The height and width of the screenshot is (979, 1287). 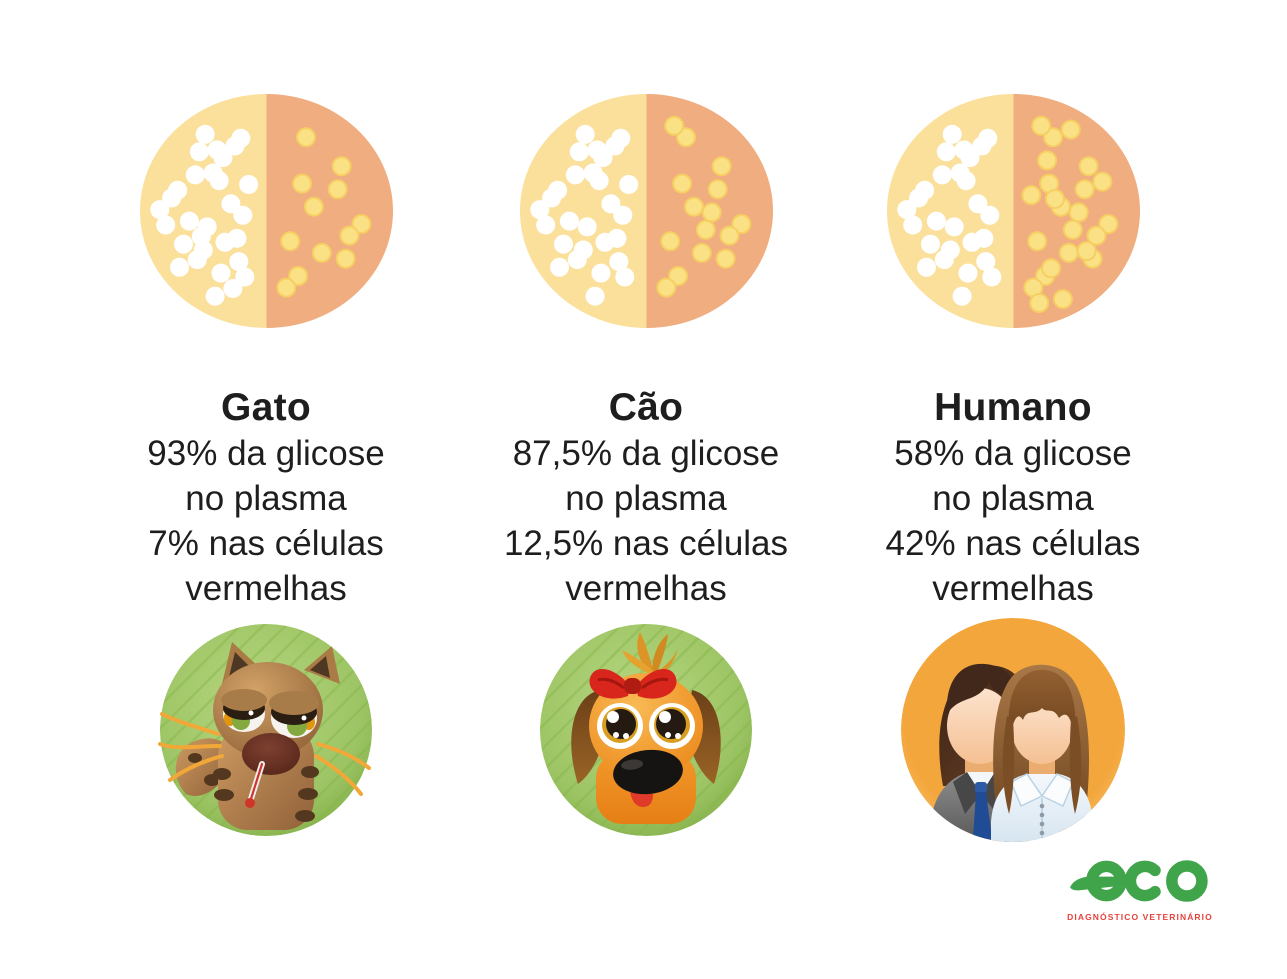 What do you see at coordinates (266, 543) in the screenshot?
I see `caption-line: 7% nas células` at bounding box center [266, 543].